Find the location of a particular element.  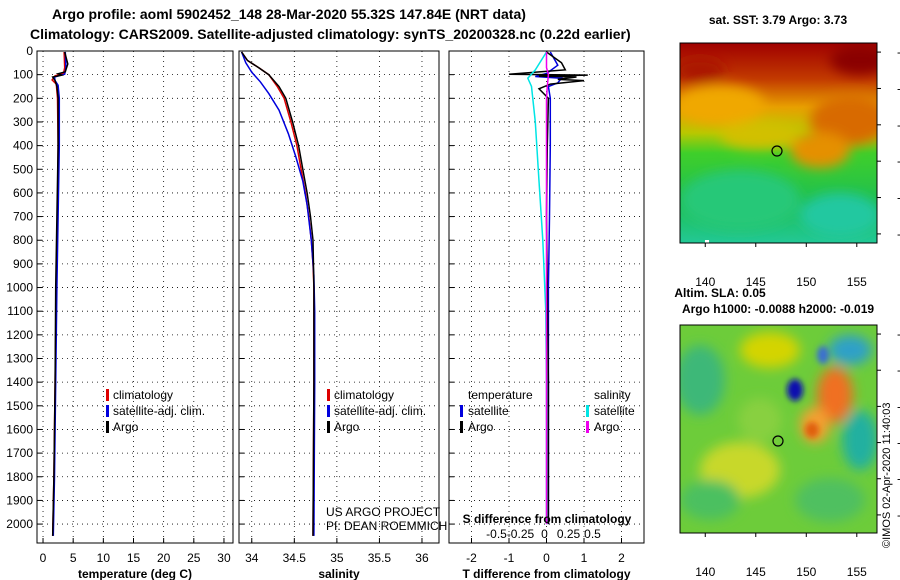

s-tick-label: 0.25 is located at coordinates (569, 534).